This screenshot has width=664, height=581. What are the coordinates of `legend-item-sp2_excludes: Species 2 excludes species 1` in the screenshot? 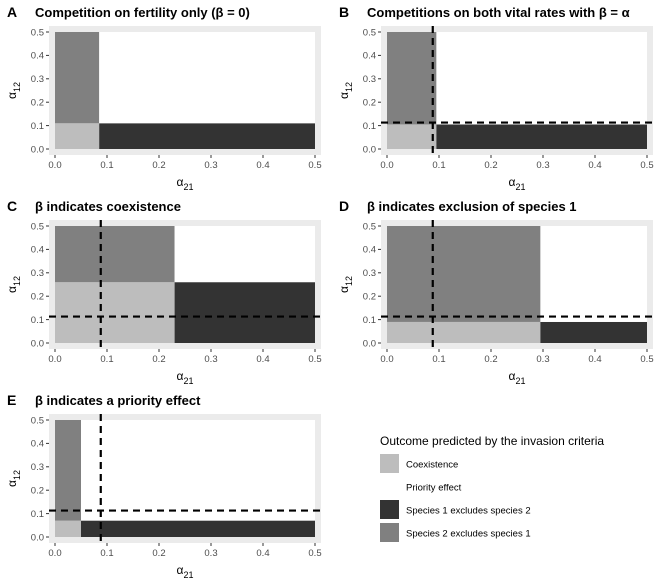 It's located at (455, 532).